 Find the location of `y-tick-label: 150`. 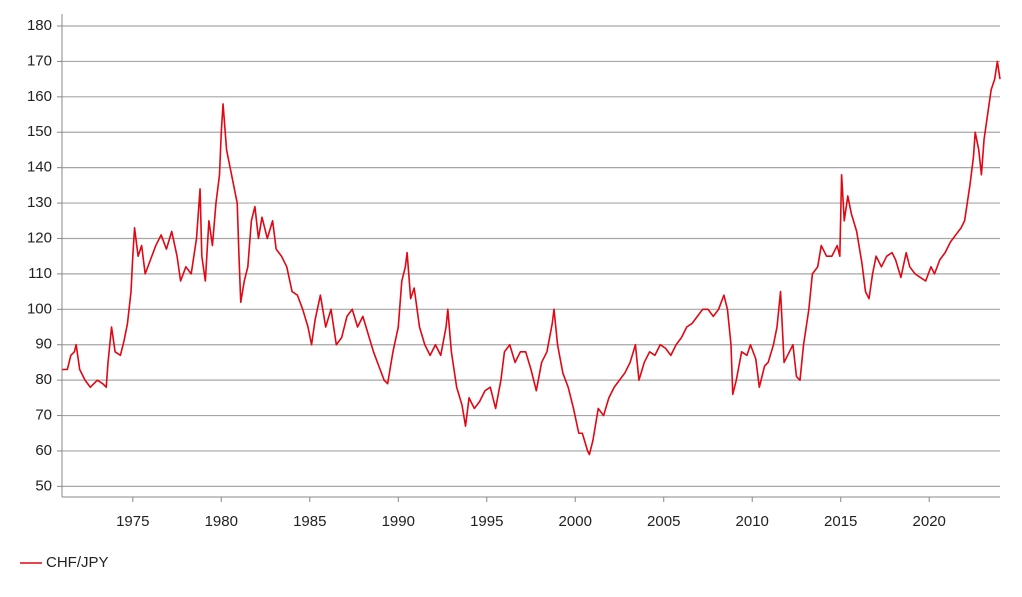

y-tick-label: 150 is located at coordinates (39, 131).